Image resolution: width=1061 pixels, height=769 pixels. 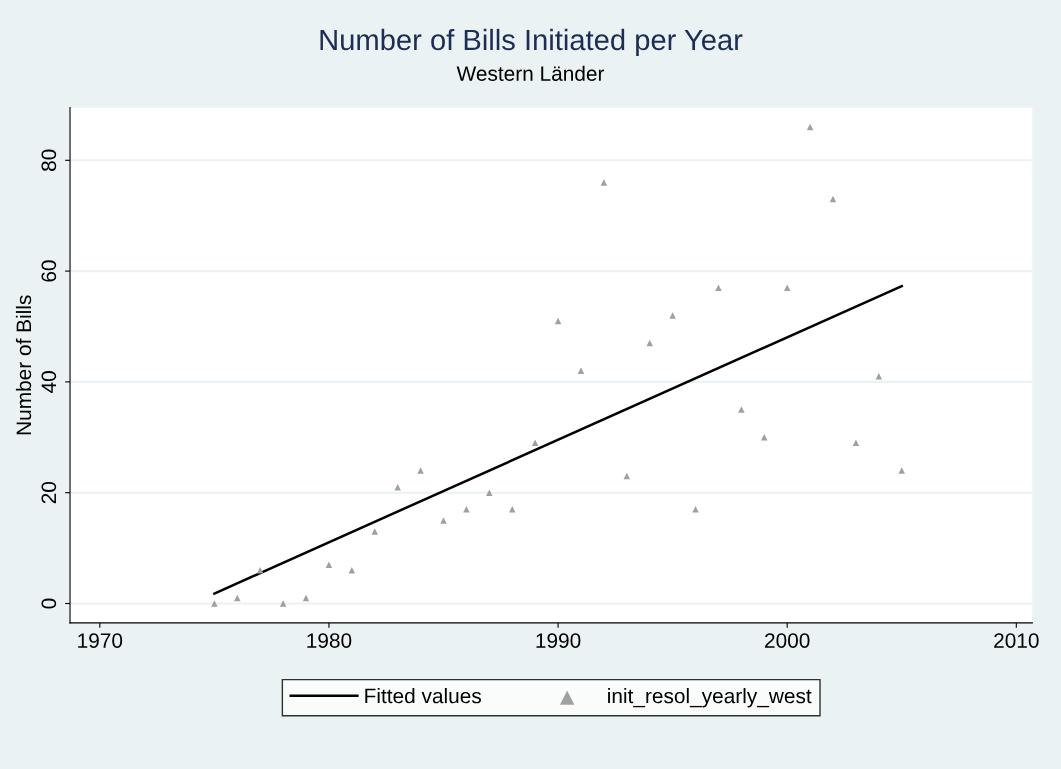 What do you see at coordinates (49, 492) in the screenshot?
I see `y-tick-label: 20` at bounding box center [49, 492].